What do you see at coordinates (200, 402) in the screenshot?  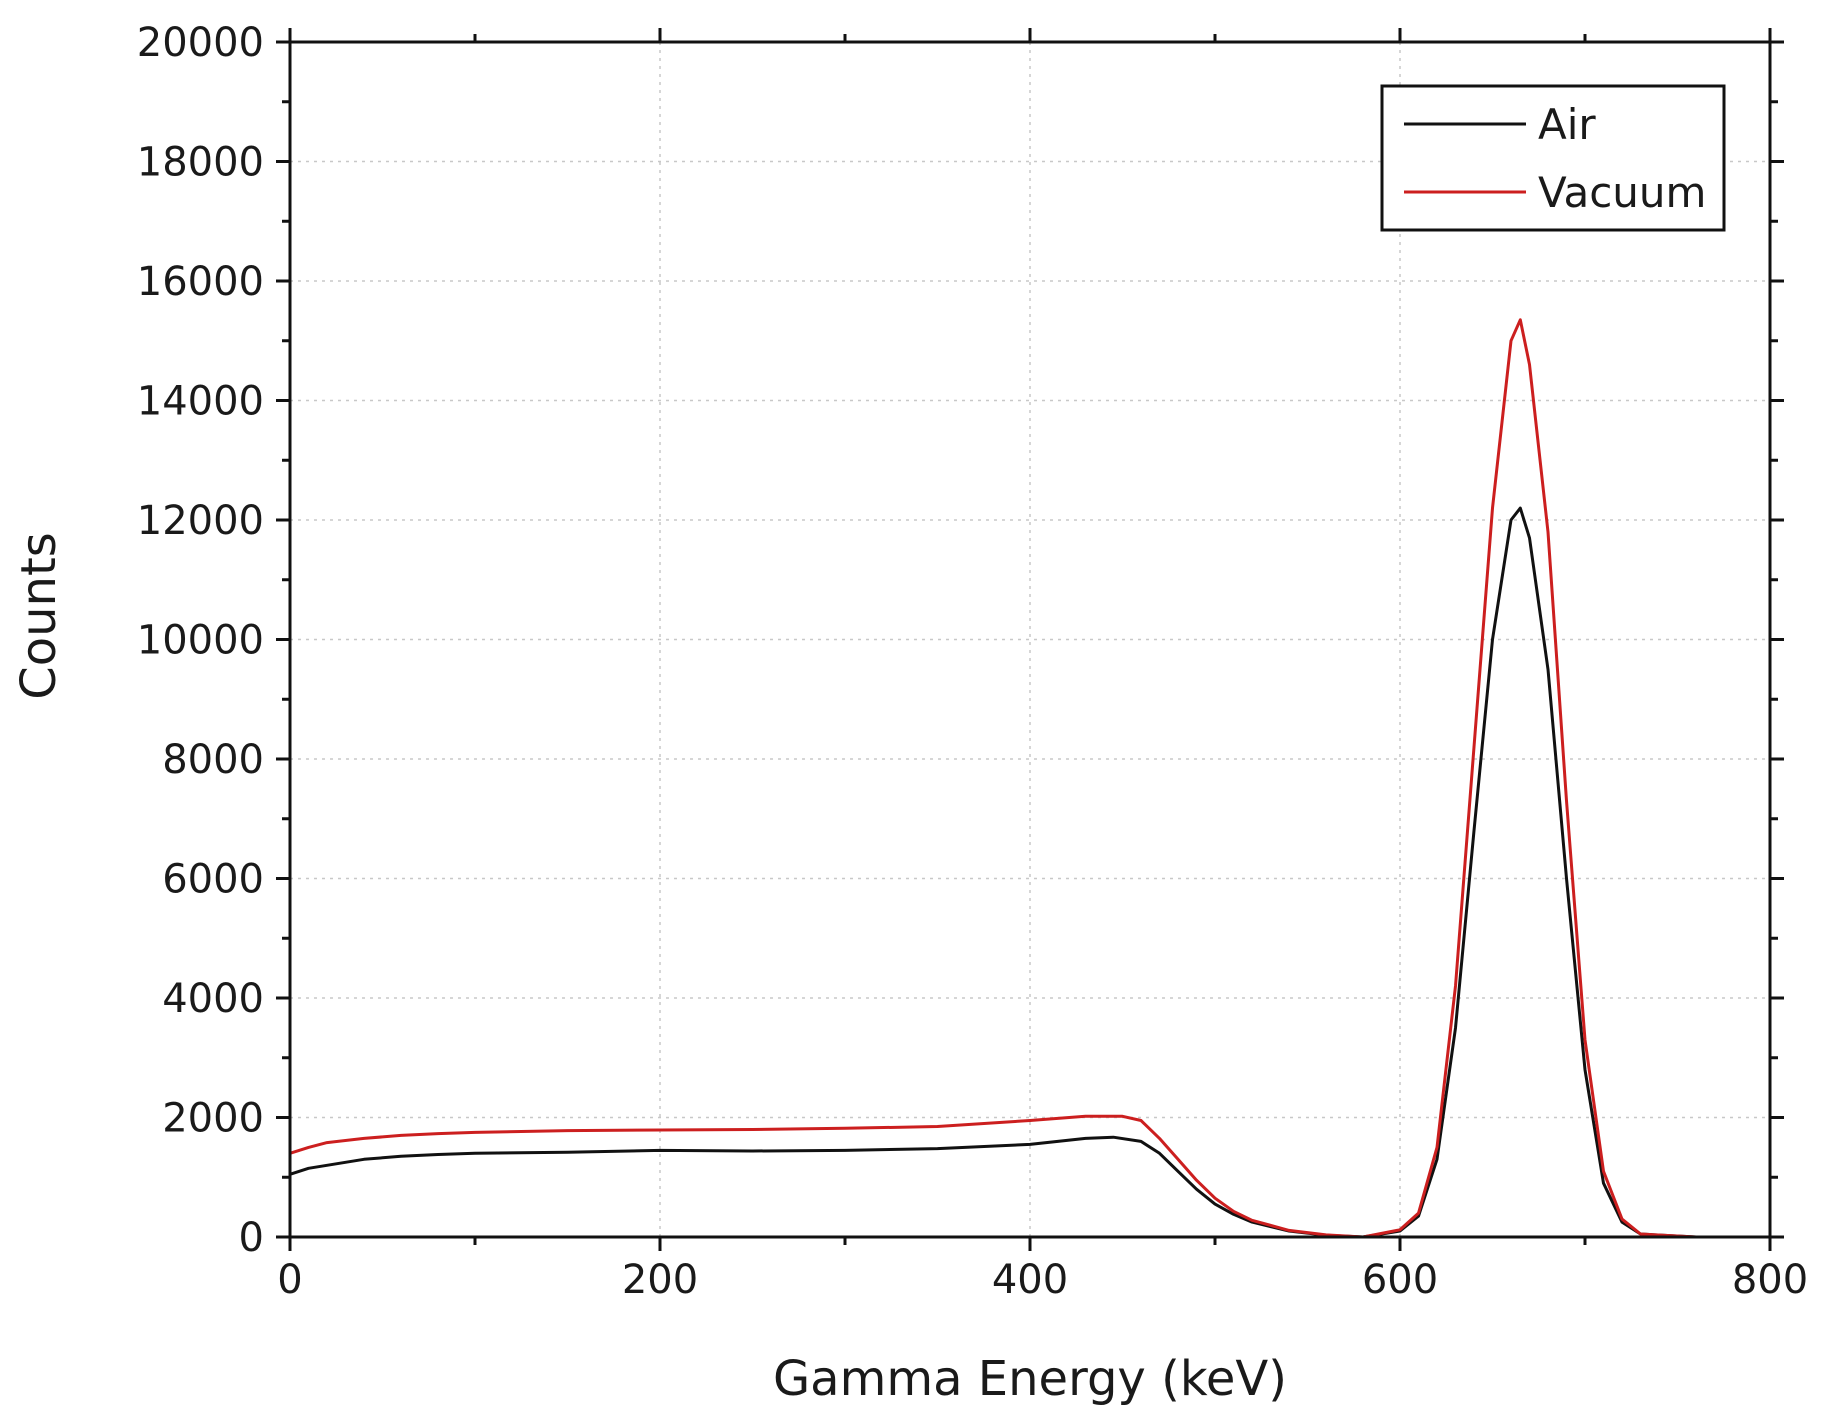 I see `y-tick-label: 14000` at bounding box center [200, 402].